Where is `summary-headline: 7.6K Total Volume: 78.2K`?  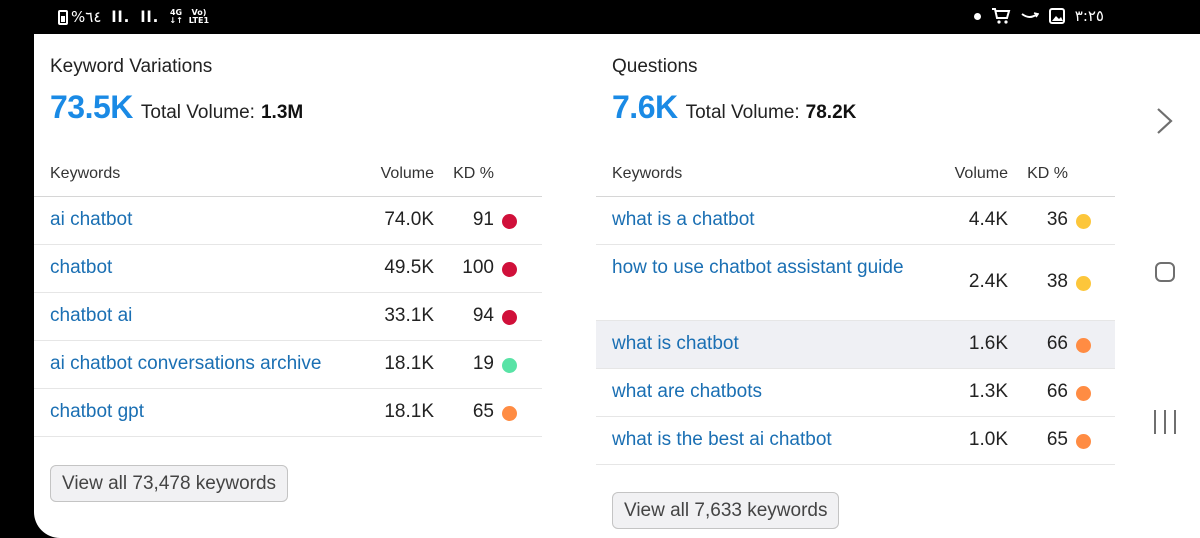
summary-headline: 7.6K Total Volume: 78.2K is located at coordinates (734, 107).